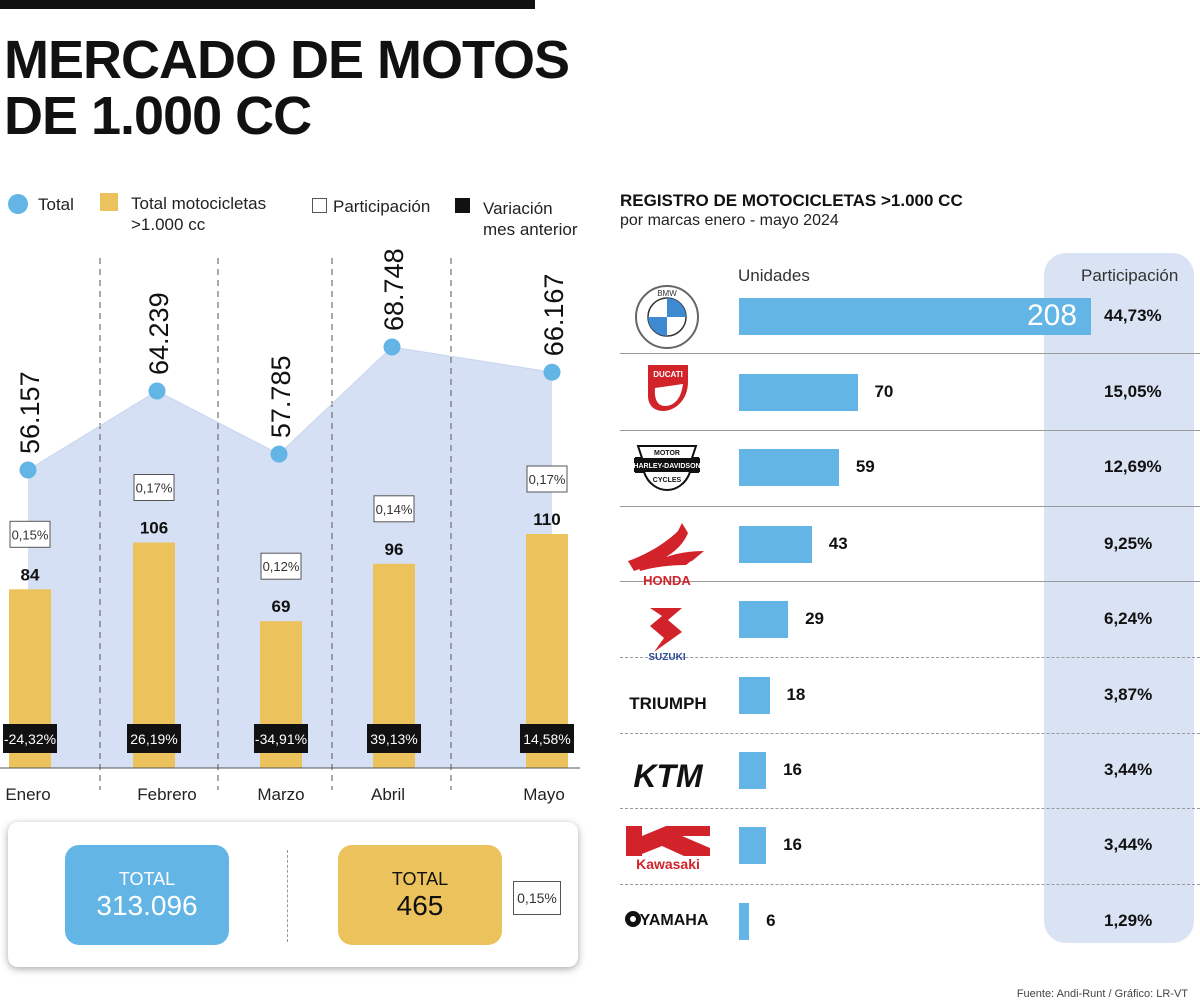 The image size is (1200, 1000). I want to click on variation-label: 26,19%, so click(153, 739).